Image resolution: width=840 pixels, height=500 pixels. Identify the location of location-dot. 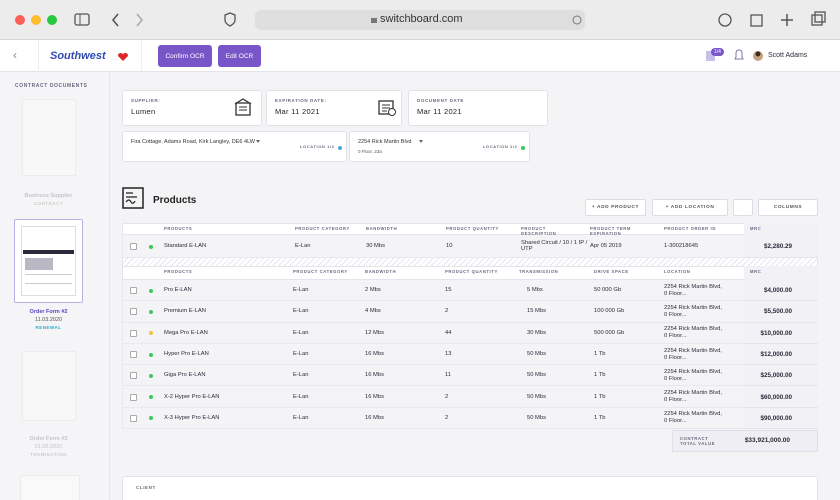
(523, 148).